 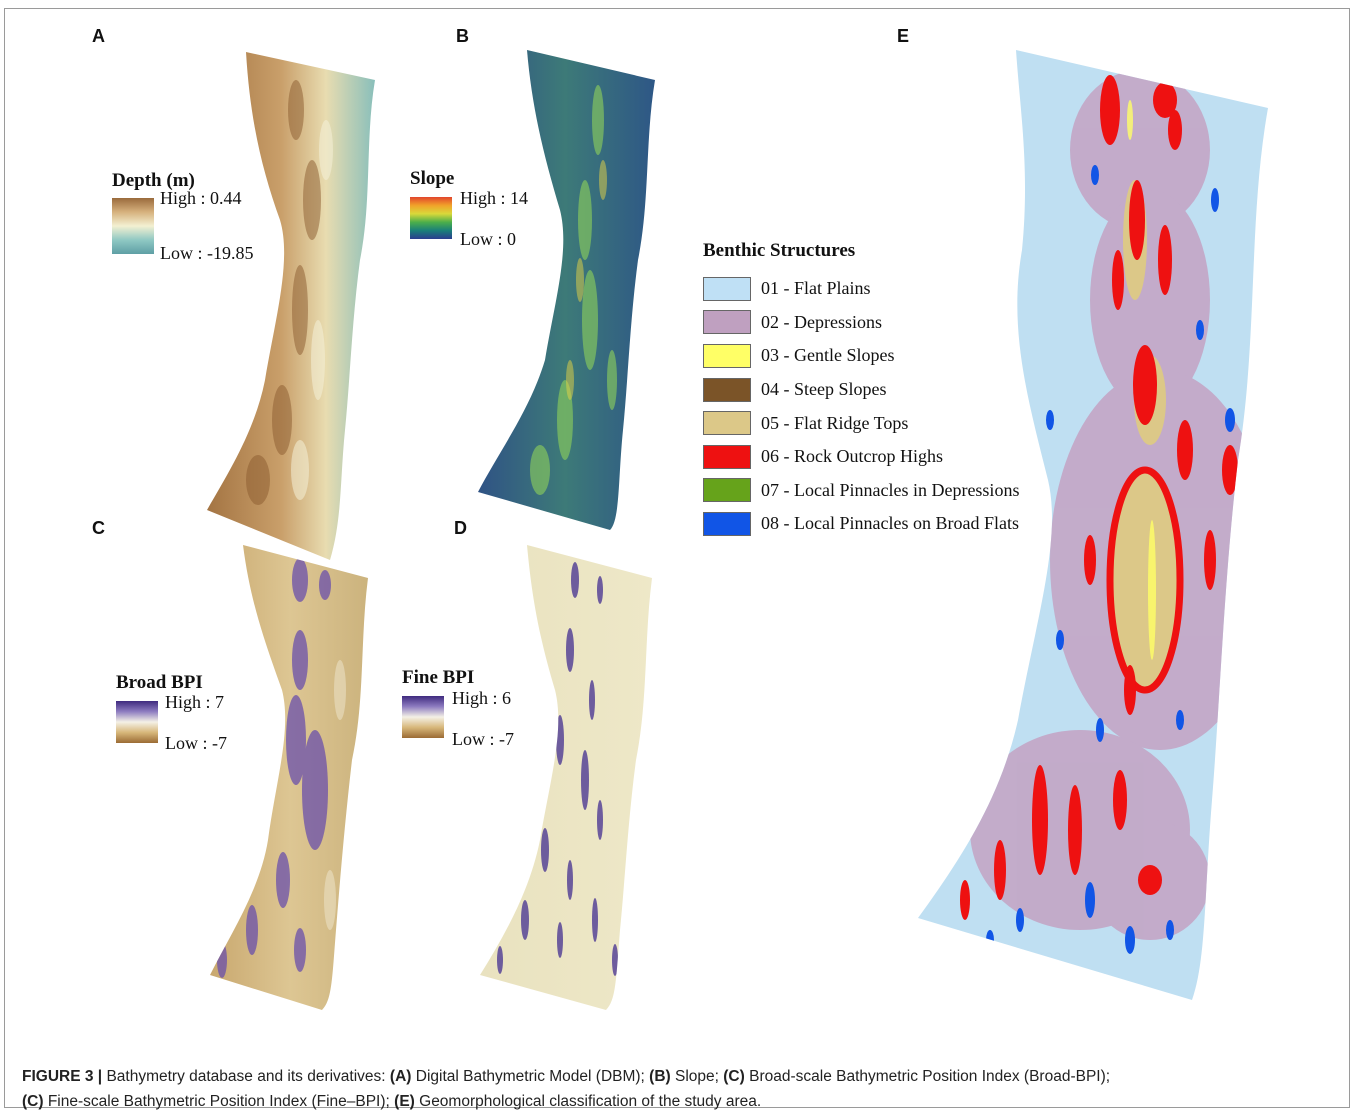 What do you see at coordinates (779, 250) in the screenshot?
I see `benthic-legend-title: Benthic Structures` at bounding box center [779, 250].